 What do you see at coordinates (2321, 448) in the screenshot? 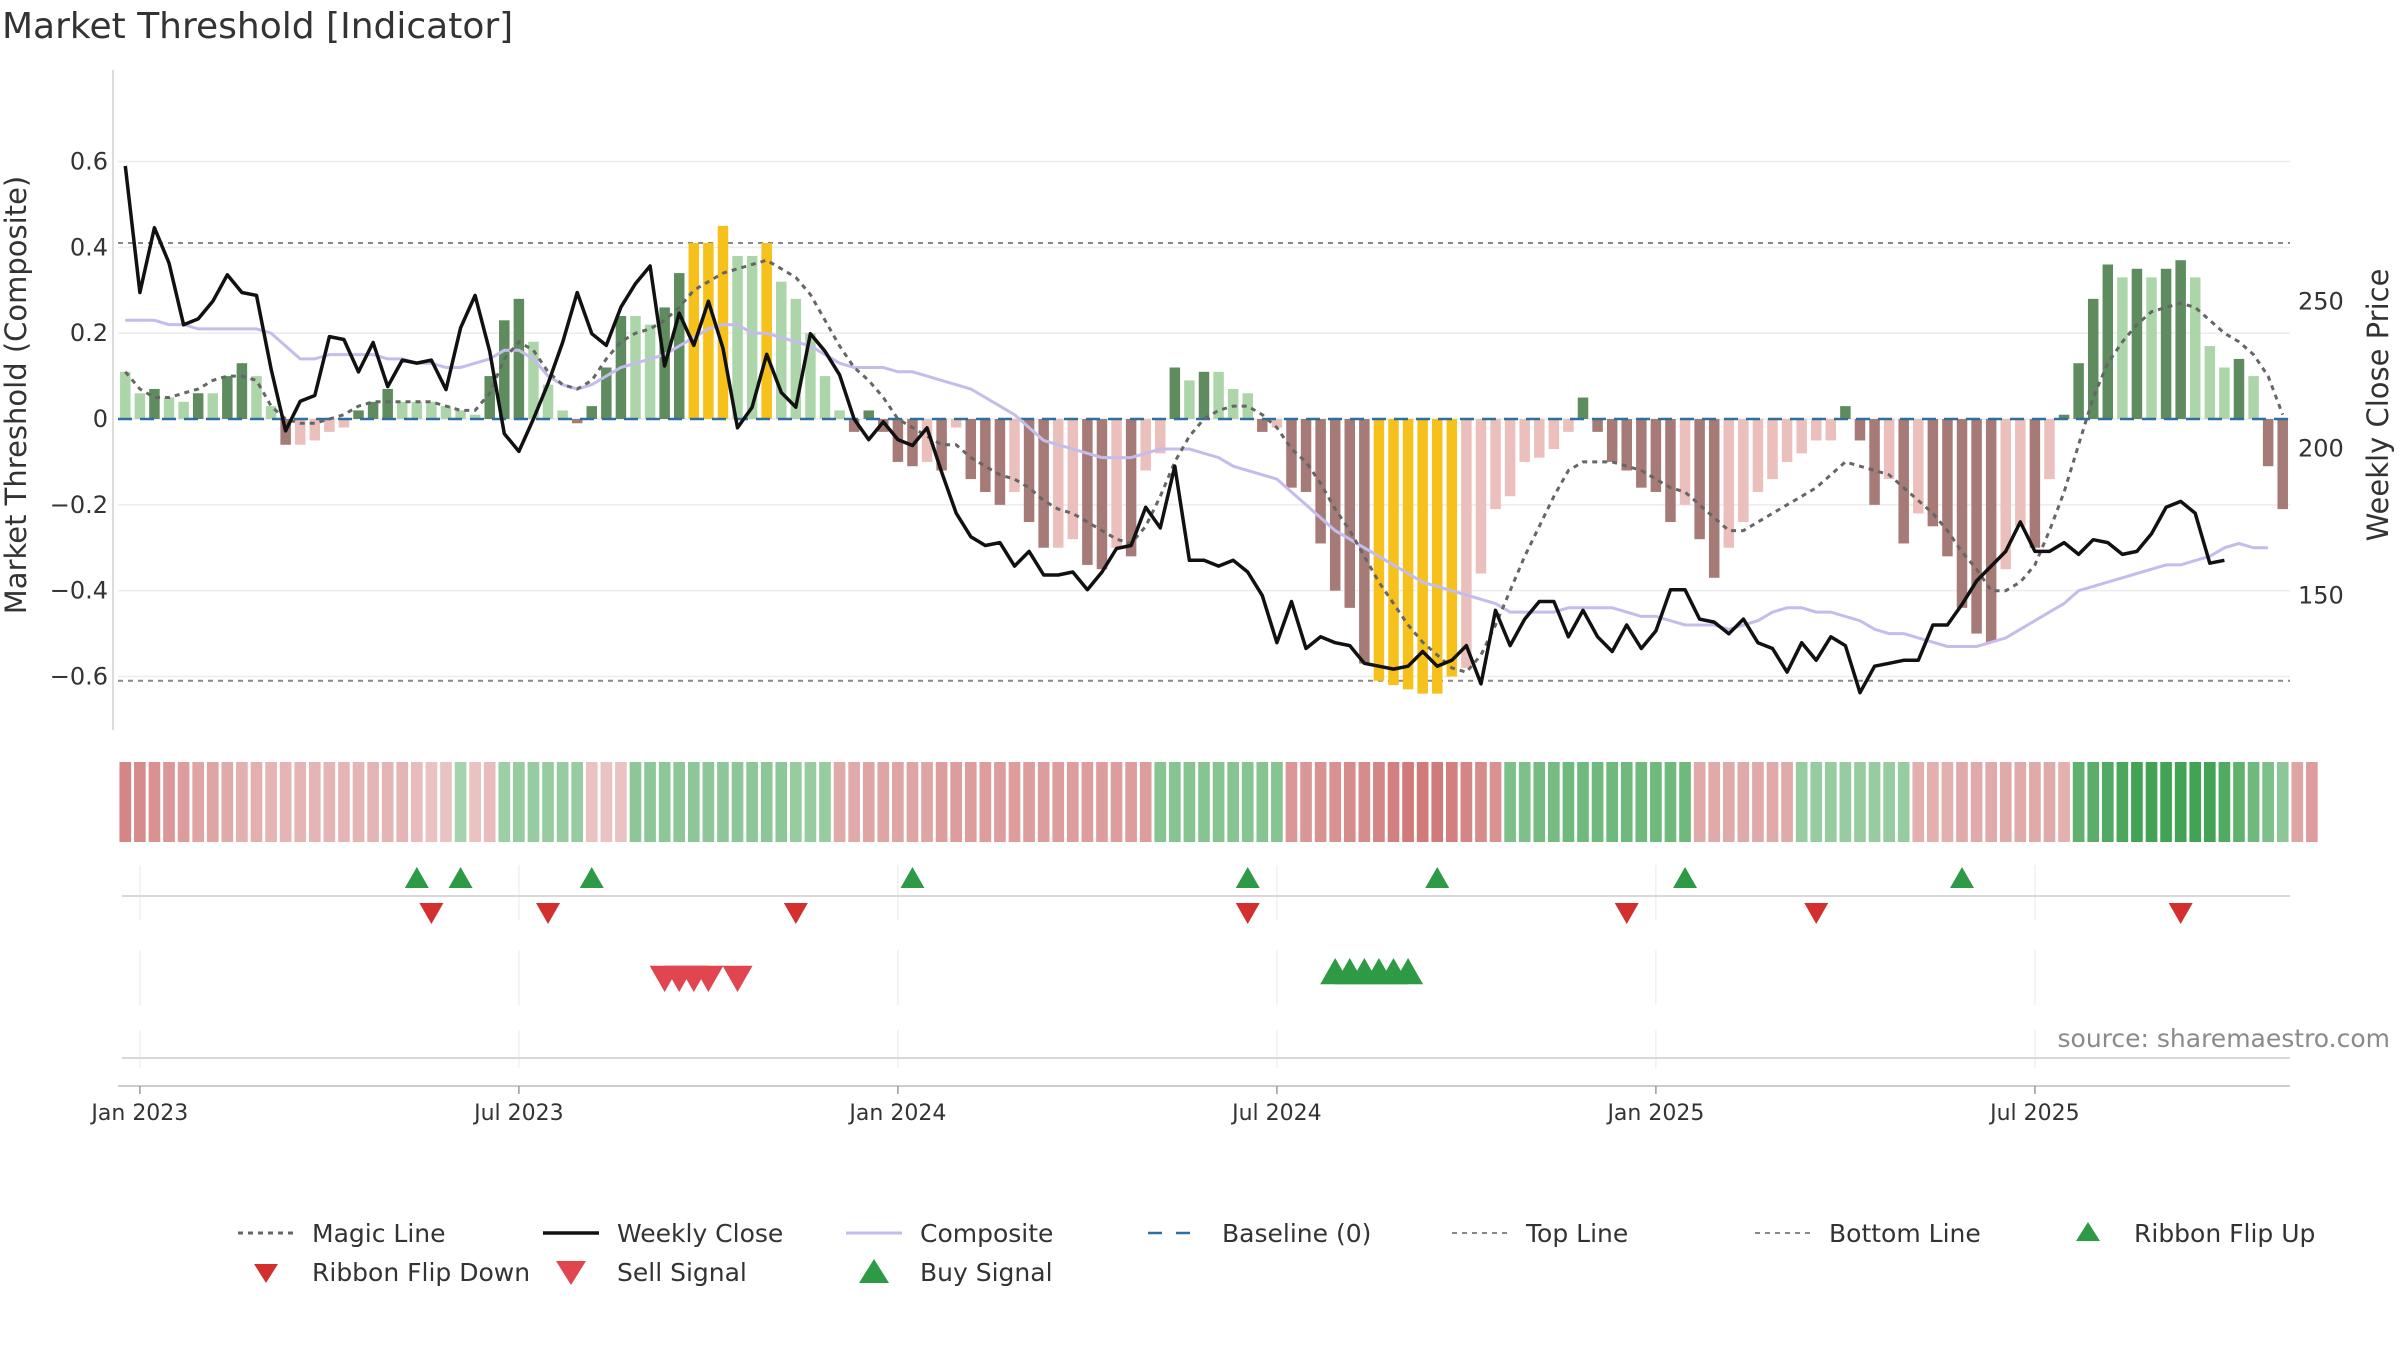
I see `y-right-tick-label: 200` at bounding box center [2321, 448].